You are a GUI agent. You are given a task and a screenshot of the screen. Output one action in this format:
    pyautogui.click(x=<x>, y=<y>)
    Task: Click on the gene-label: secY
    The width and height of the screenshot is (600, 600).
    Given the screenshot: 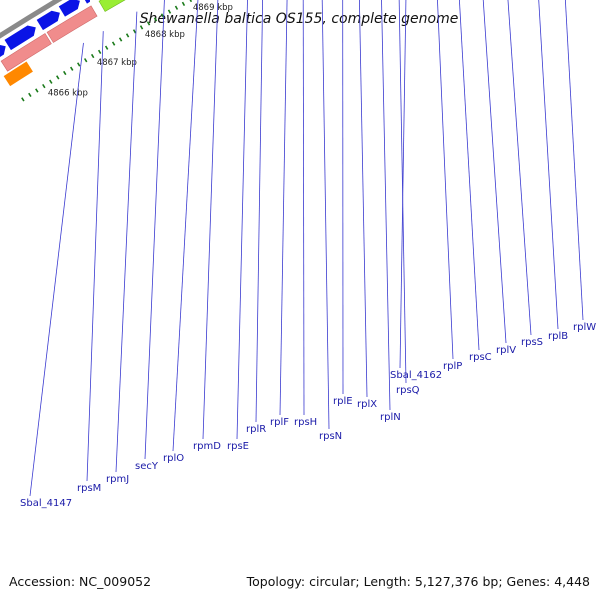 What is the action you would take?
    pyautogui.click(x=147, y=466)
    